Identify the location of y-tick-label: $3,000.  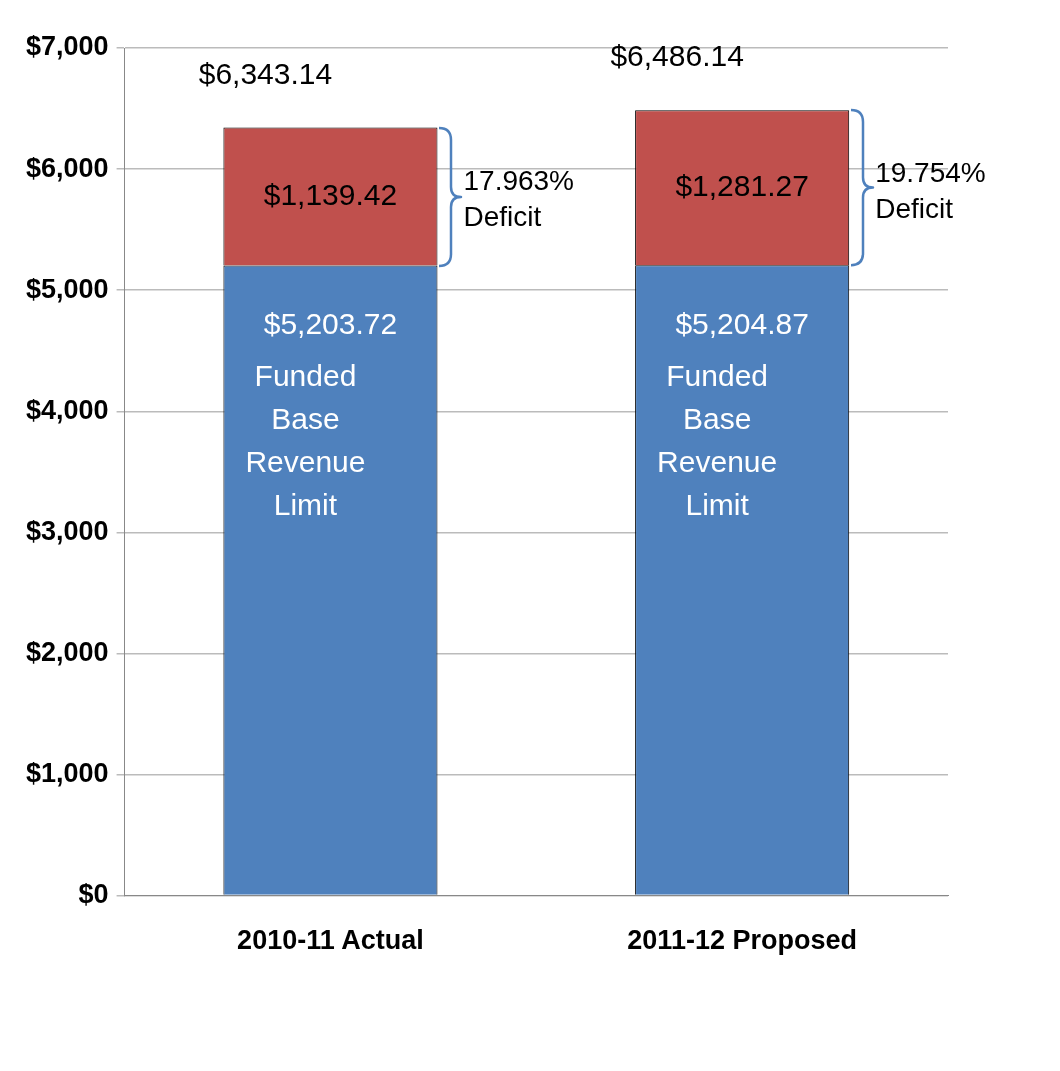
(67, 530).